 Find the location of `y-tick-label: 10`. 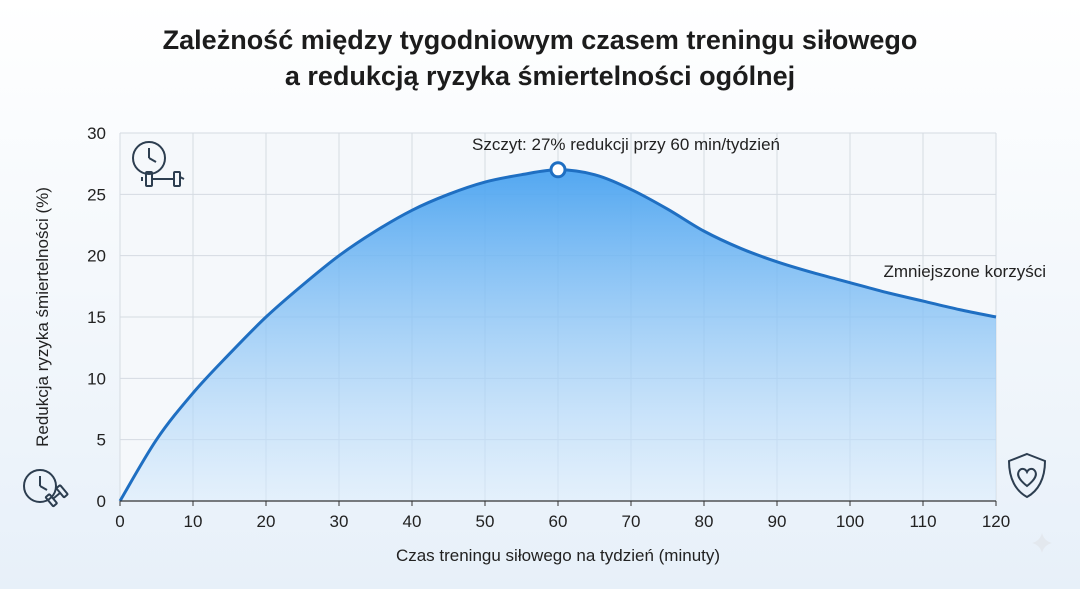

y-tick-label: 10 is located at coordinates (96, 378).